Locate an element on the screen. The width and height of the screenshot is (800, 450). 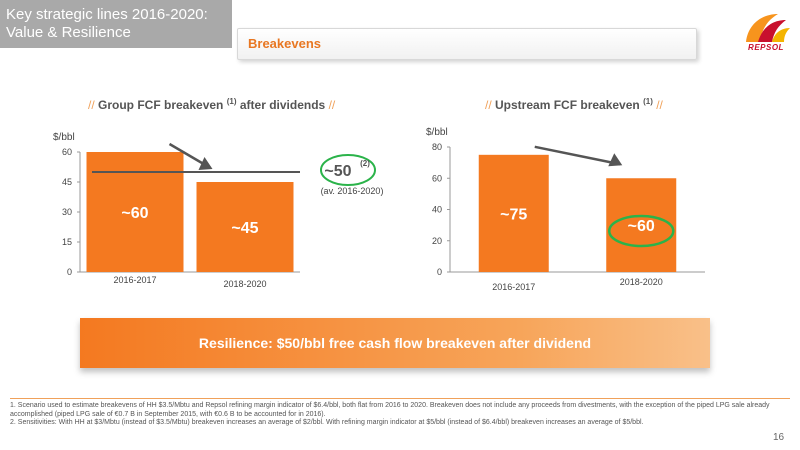
y-tick-label: 20 is located at coordinates (437, 241).